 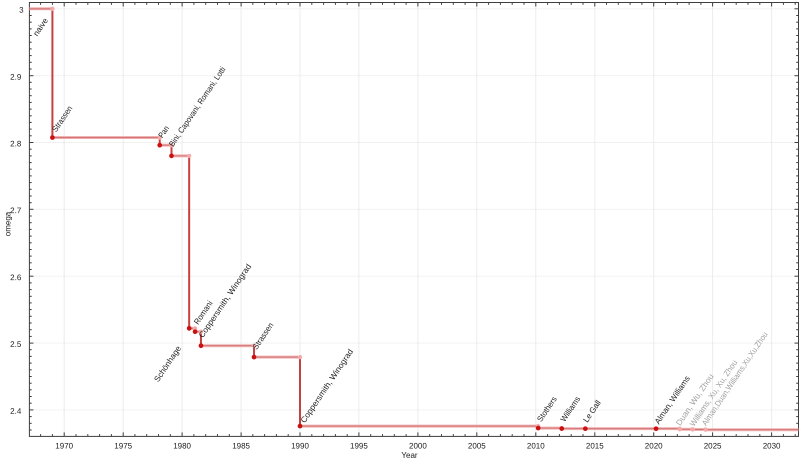 What do you see at coordinates (654, 445) in the screenshot?
I see `svg-text: 2020` at bounding box center [654, 445].